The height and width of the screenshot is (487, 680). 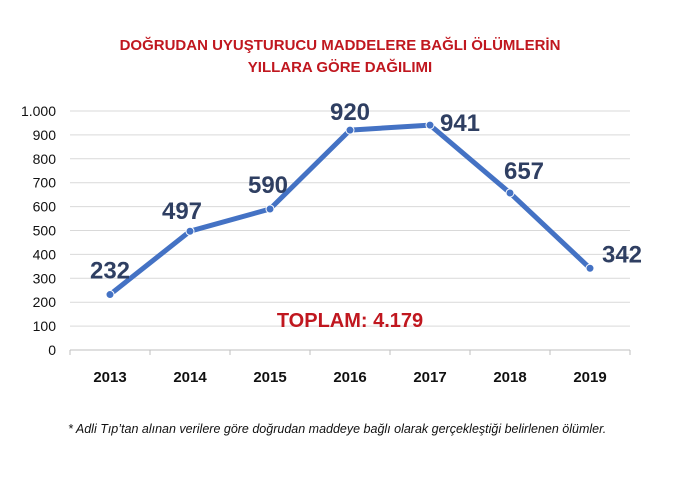 I want to click on x-tick-label: 2019, so click(x=589, y=377).